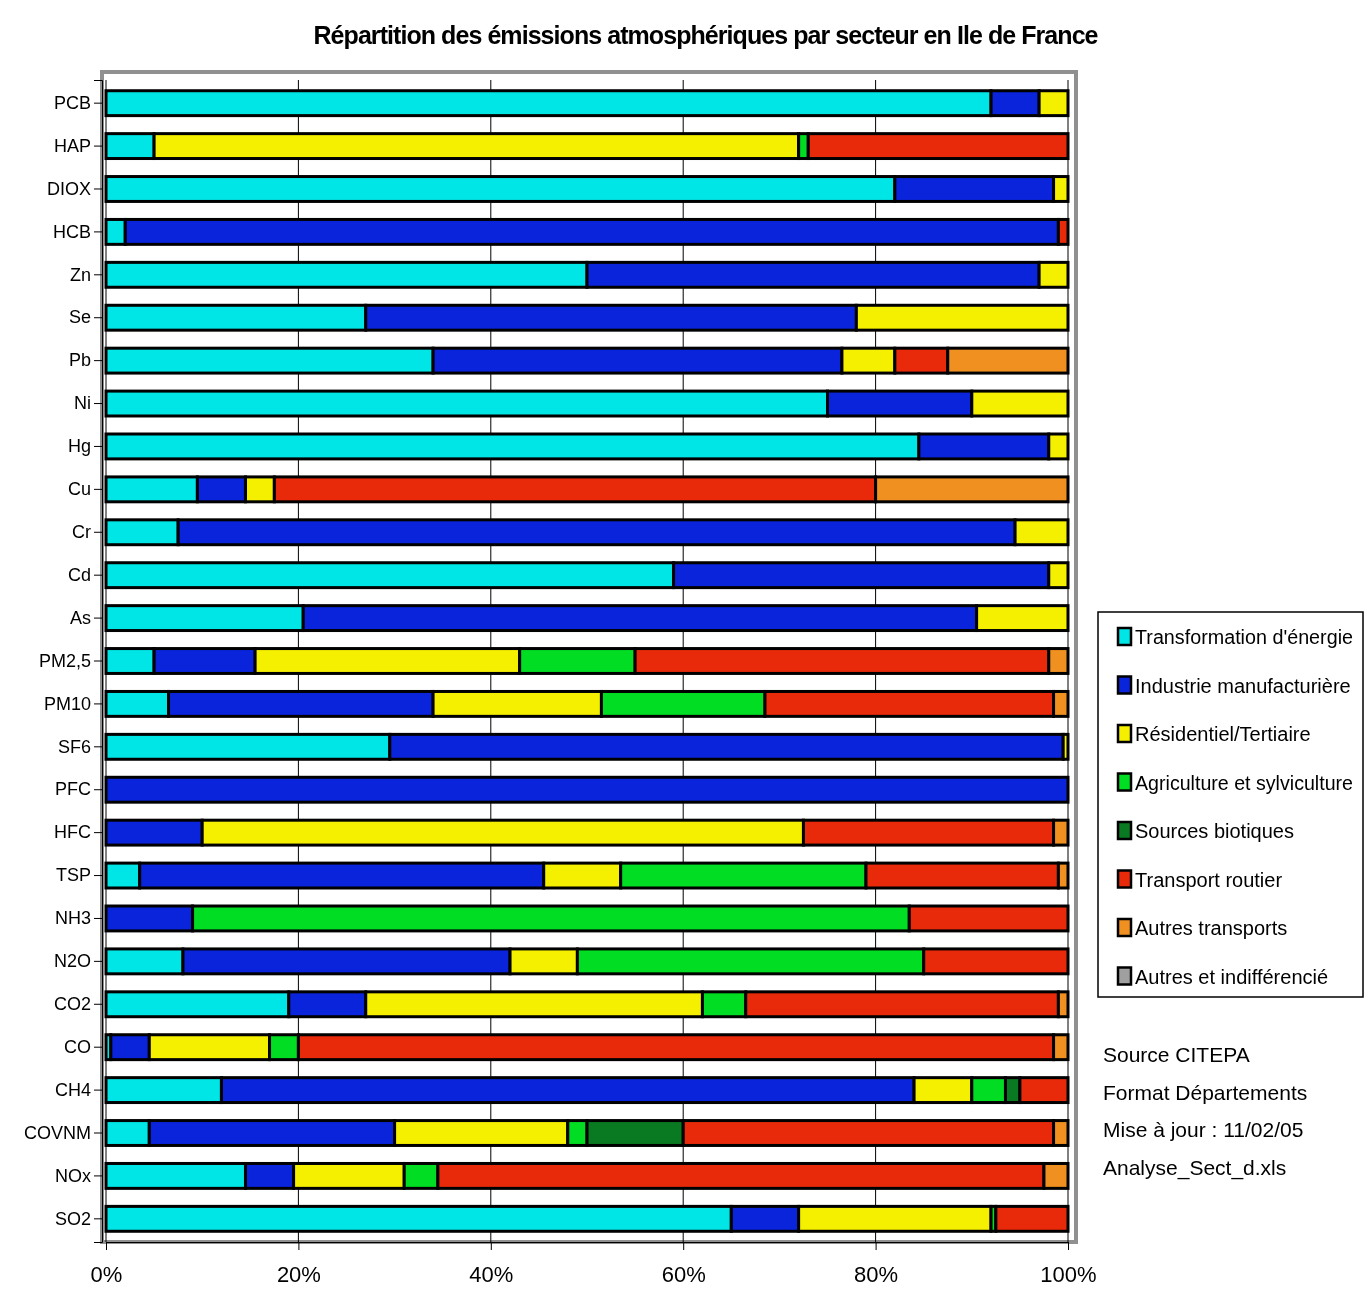 Image resolution: width=1367 pixels, height=1299 pixels. I want to click on y-tick-label: CH4, so click(72, 1089).